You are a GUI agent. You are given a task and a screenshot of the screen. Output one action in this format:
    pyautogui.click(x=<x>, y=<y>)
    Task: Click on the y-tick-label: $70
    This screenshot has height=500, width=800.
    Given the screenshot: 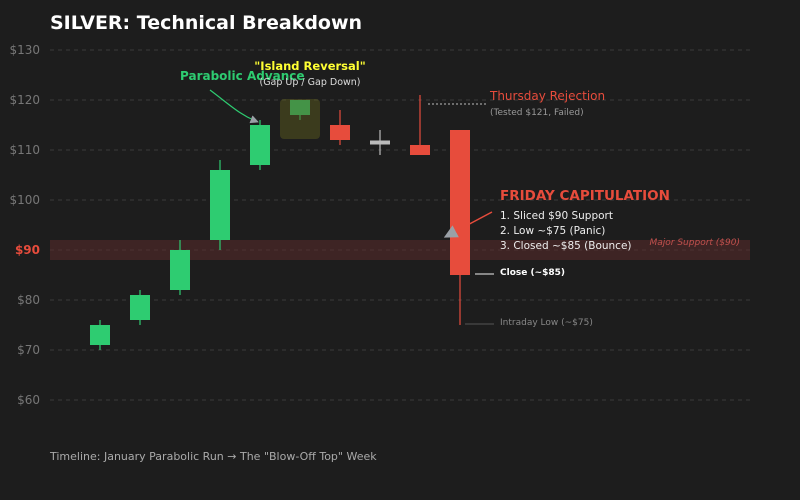 What is the action you would take?
    pyautogui.click(x=28, y=350)
    